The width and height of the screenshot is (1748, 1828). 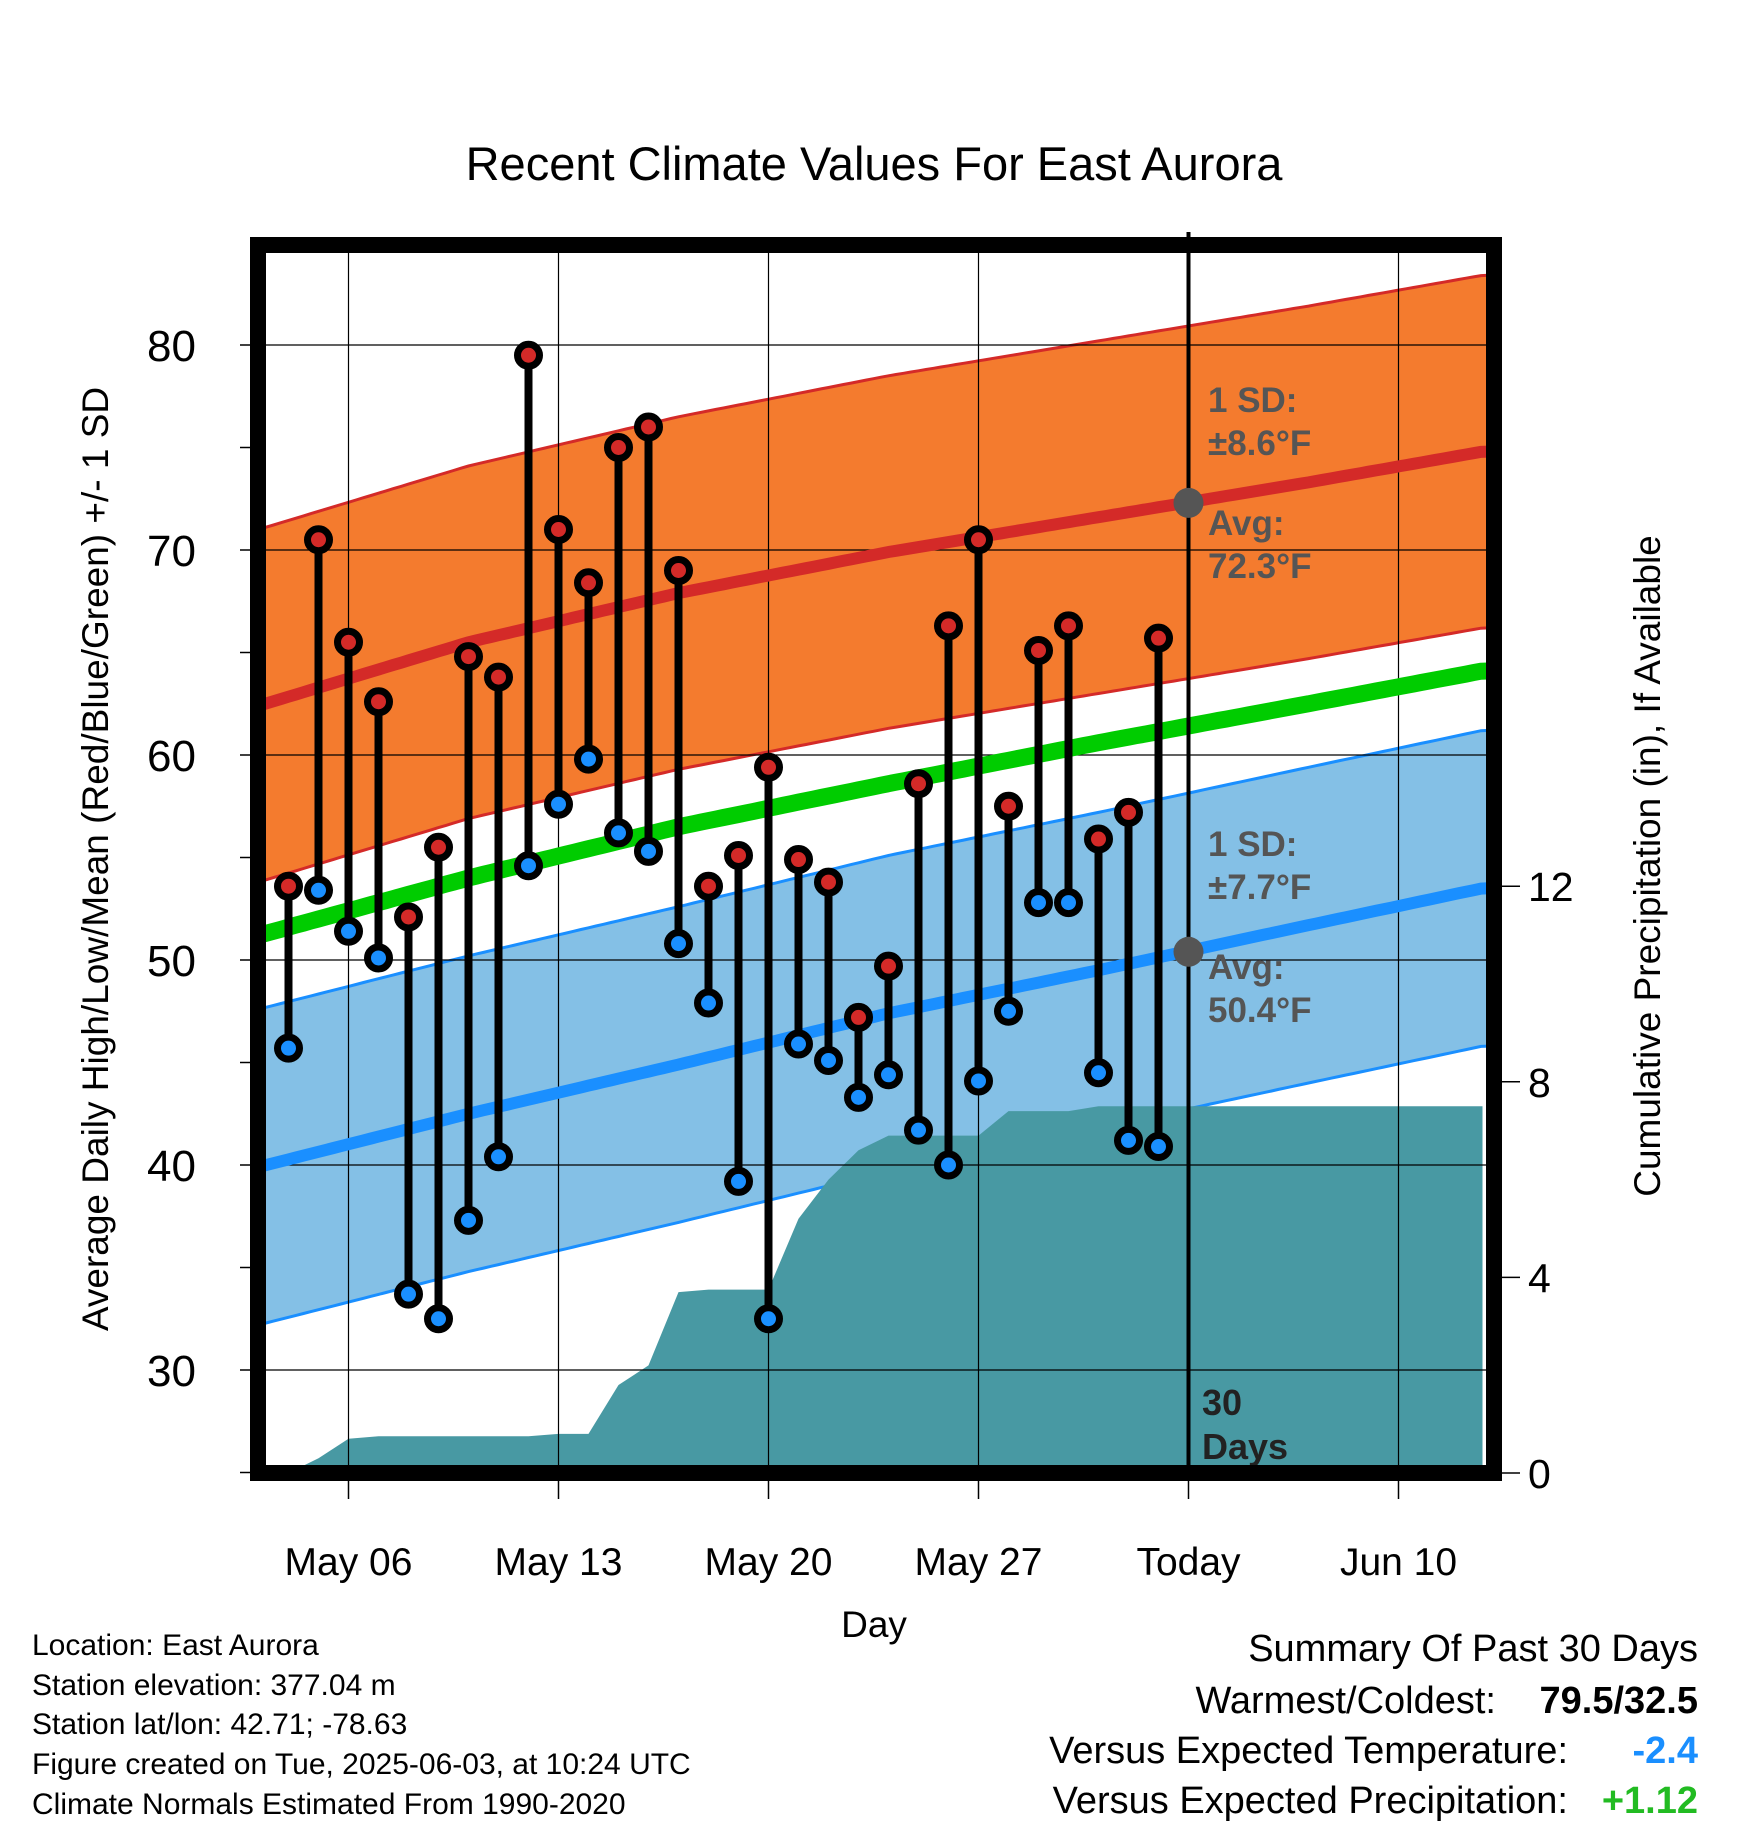 I want to click on x-tick-label: May 13, so click(x=559, y=1562).